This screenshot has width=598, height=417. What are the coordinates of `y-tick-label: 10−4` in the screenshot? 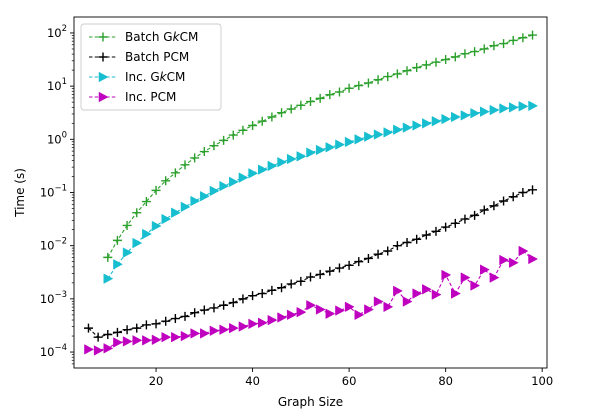 It's located at (53, 351).